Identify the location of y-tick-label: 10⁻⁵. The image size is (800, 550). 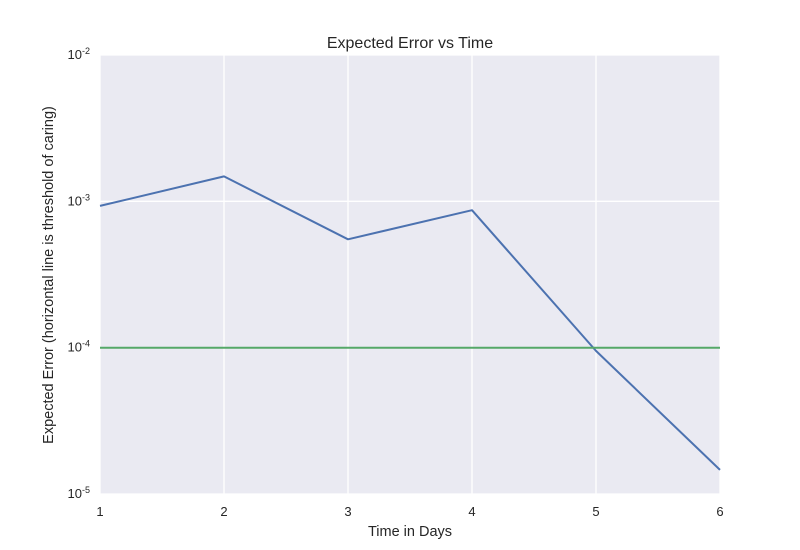
(79, 493).